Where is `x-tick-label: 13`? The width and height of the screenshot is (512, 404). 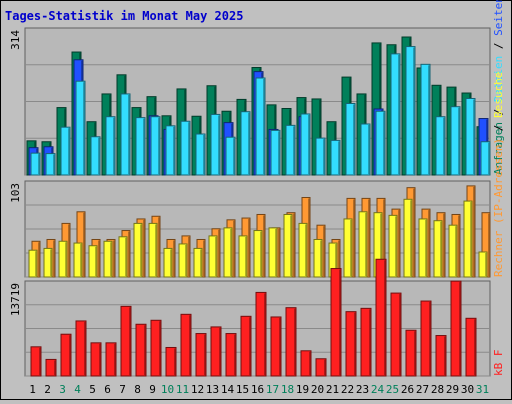
x-tick-label: 13 is located at coordinates (212, 389).